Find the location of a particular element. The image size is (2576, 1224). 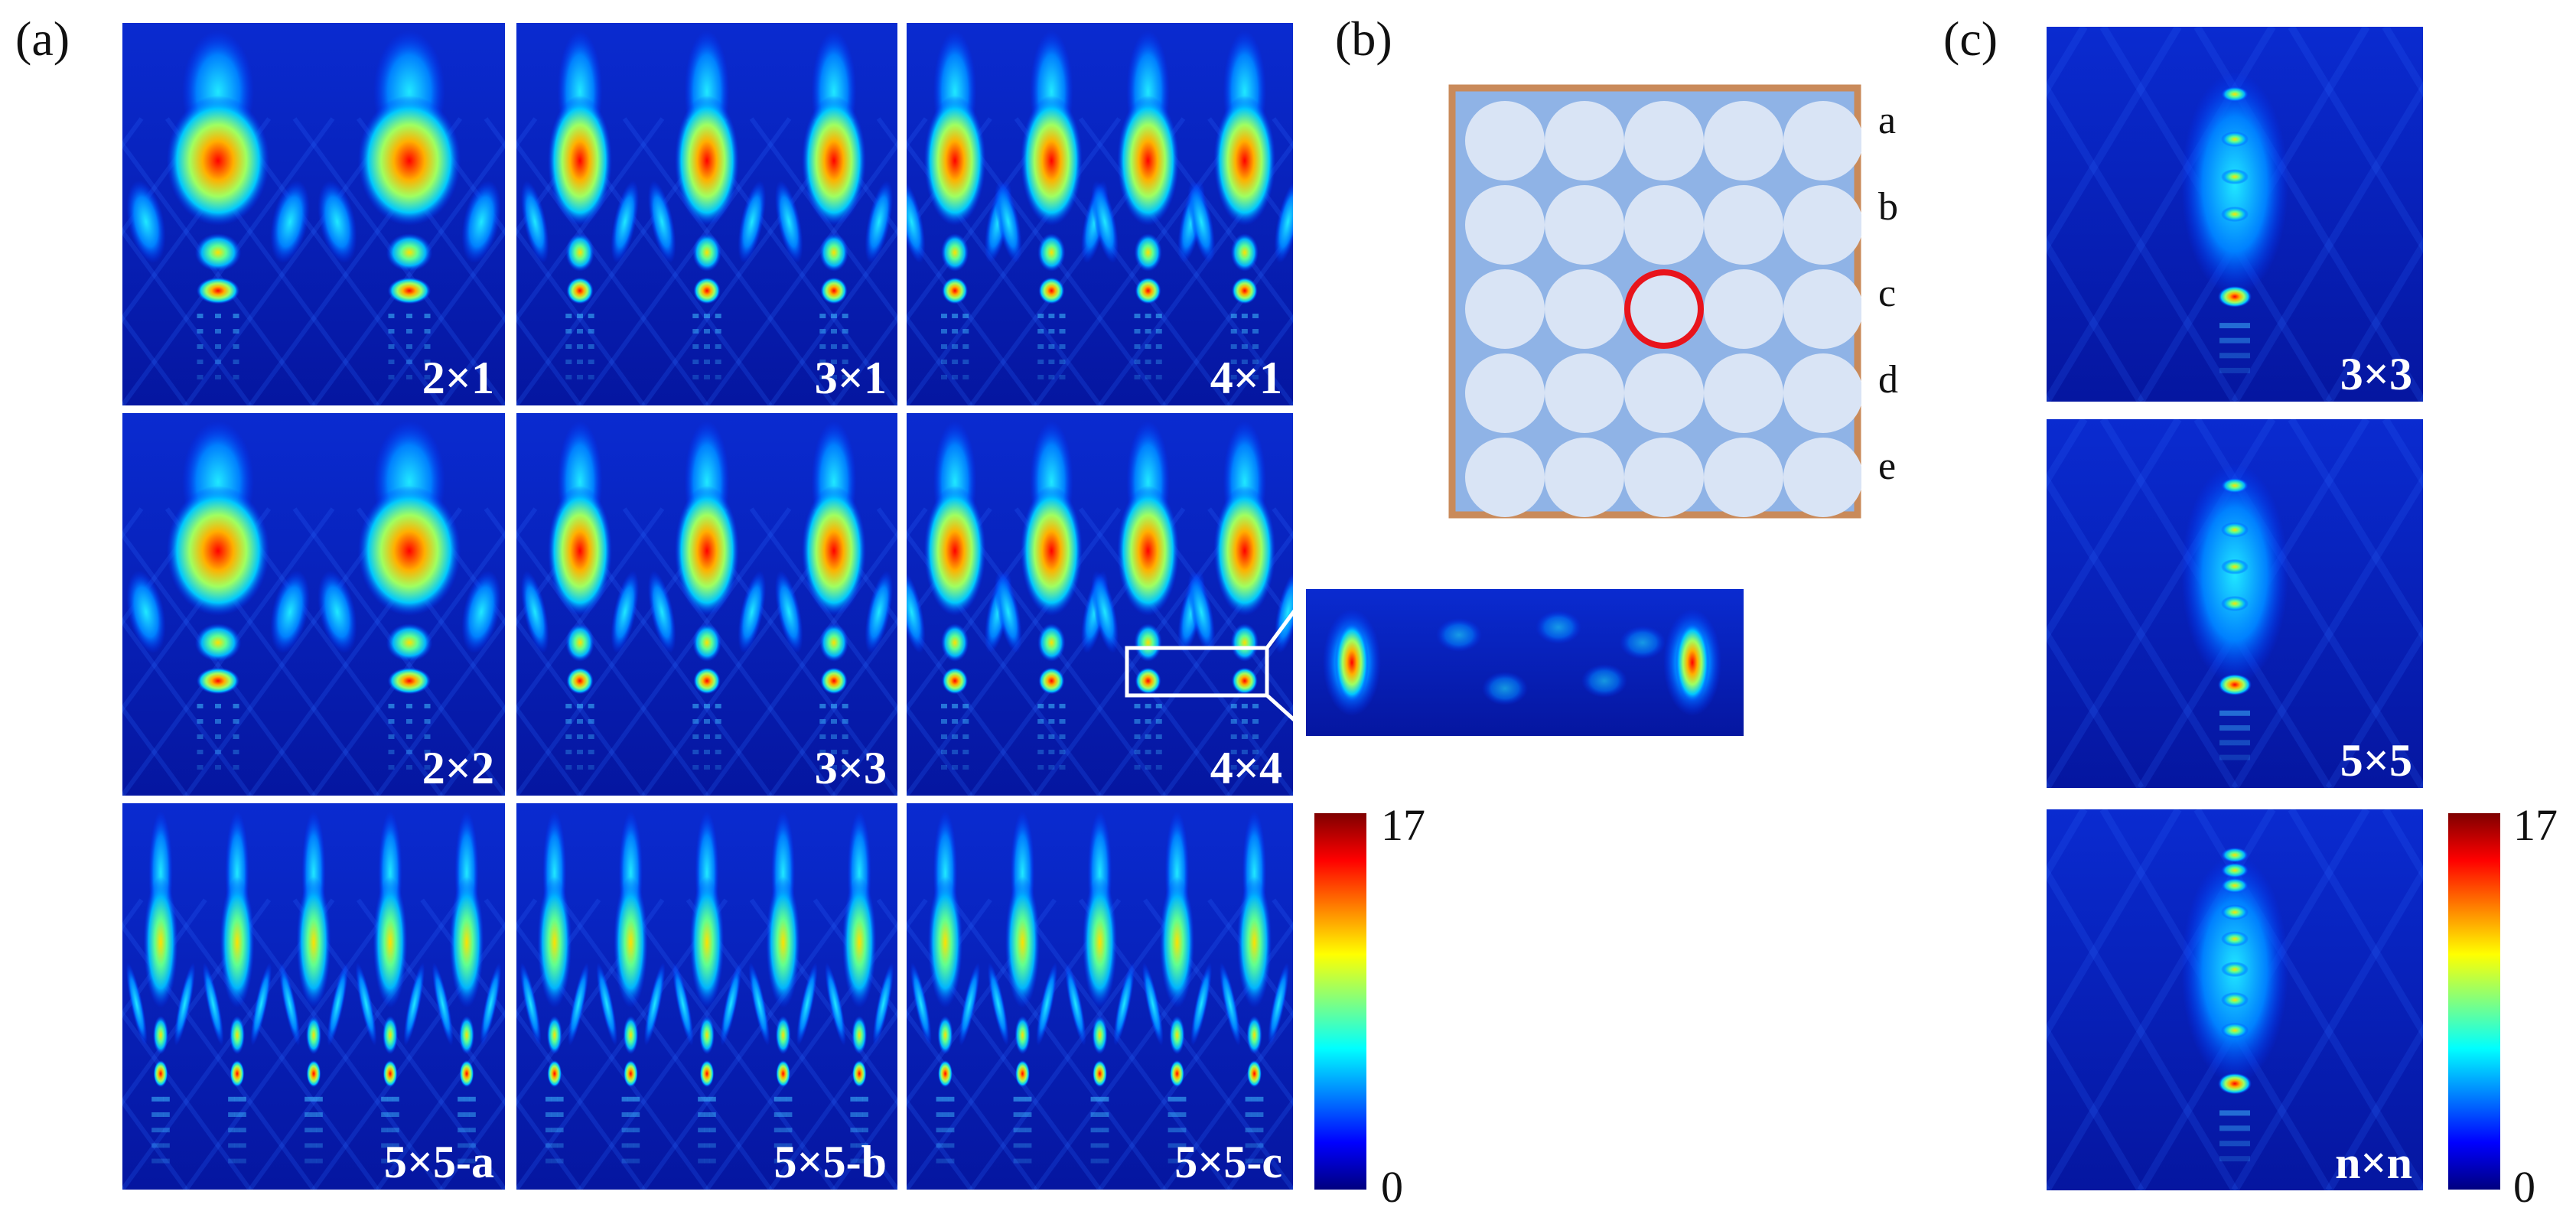

field-map-5×5-b: 5×5-b is located at coordinates (707, 996).